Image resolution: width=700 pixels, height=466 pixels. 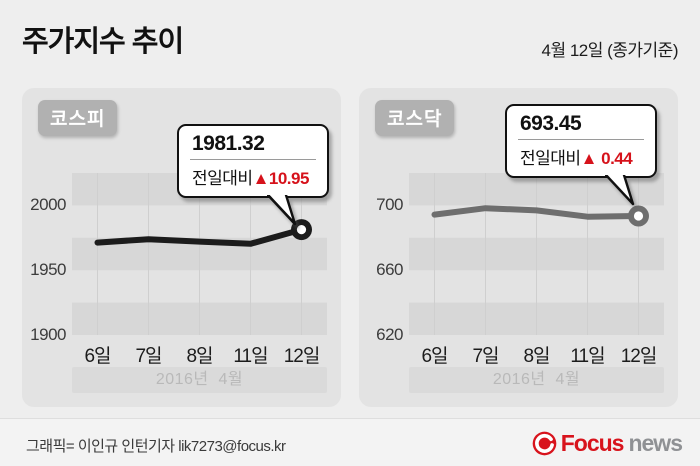 I want to click on kosdaq-callout: 693.45 전일대비▲ 0.44, so click(x=581, y=155).